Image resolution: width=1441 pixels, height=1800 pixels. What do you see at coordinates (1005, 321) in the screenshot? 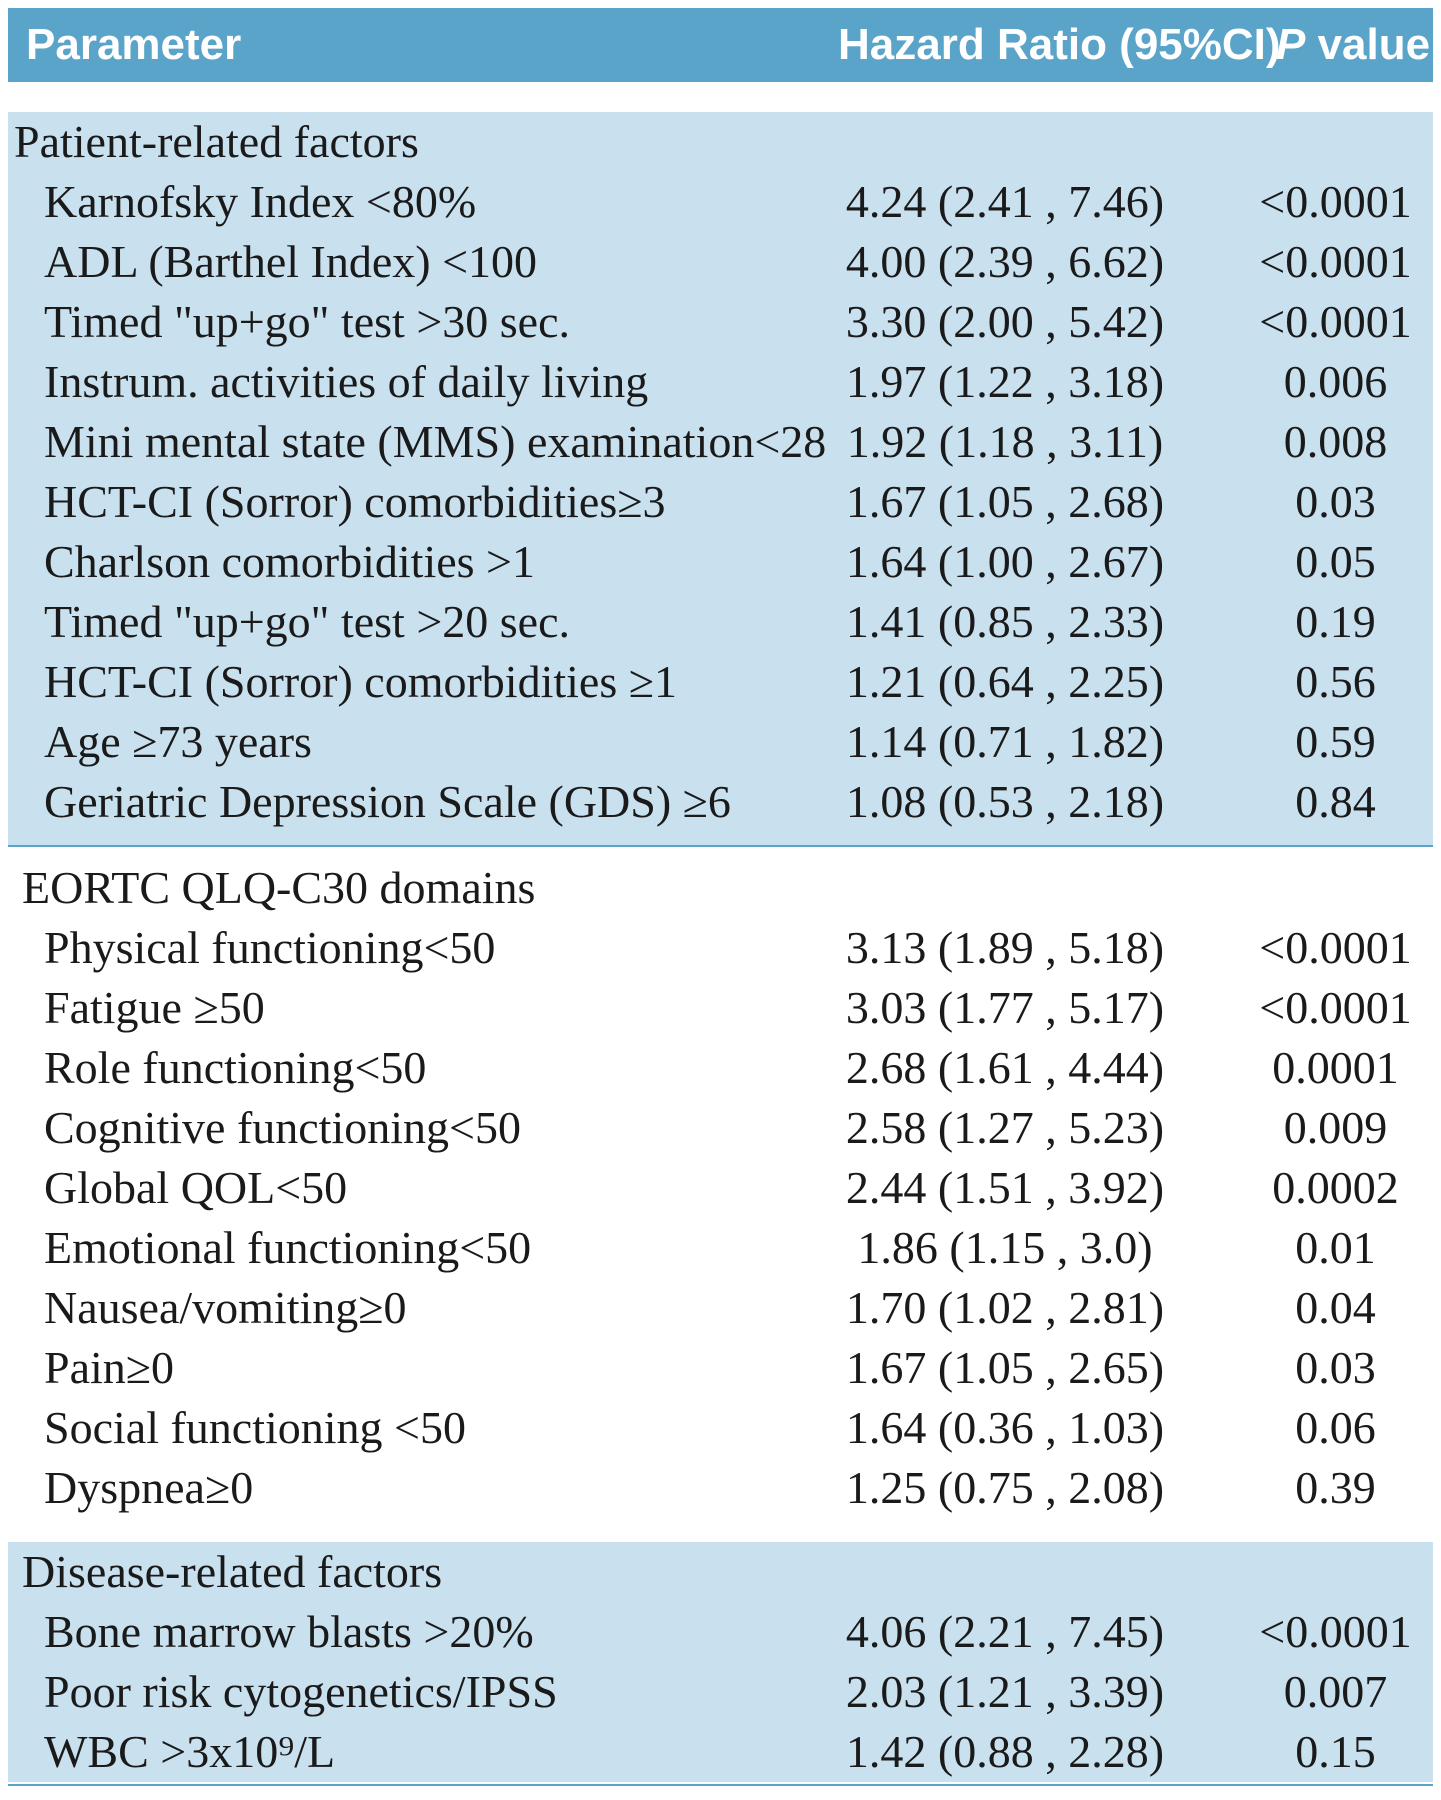
I see `row-hazard-ratio: 3.30 (2.00 , 5.42)` at bounding box center [1005, 321].